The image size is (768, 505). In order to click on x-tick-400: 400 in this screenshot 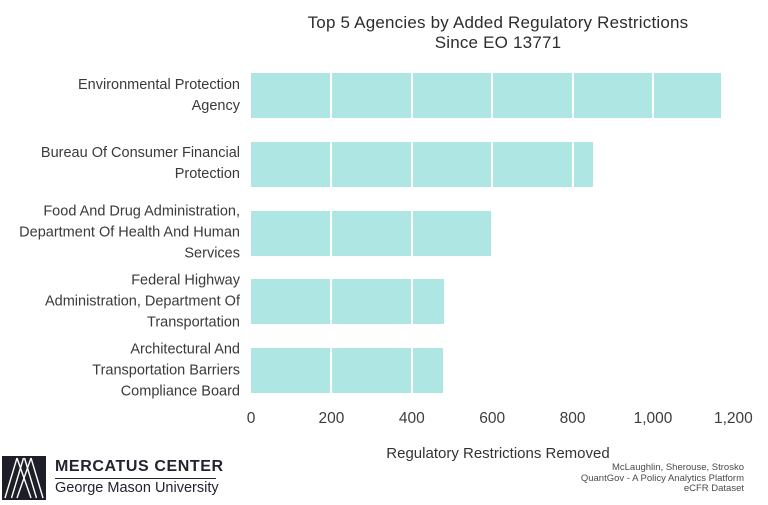, I will do `click(411, 418)`.